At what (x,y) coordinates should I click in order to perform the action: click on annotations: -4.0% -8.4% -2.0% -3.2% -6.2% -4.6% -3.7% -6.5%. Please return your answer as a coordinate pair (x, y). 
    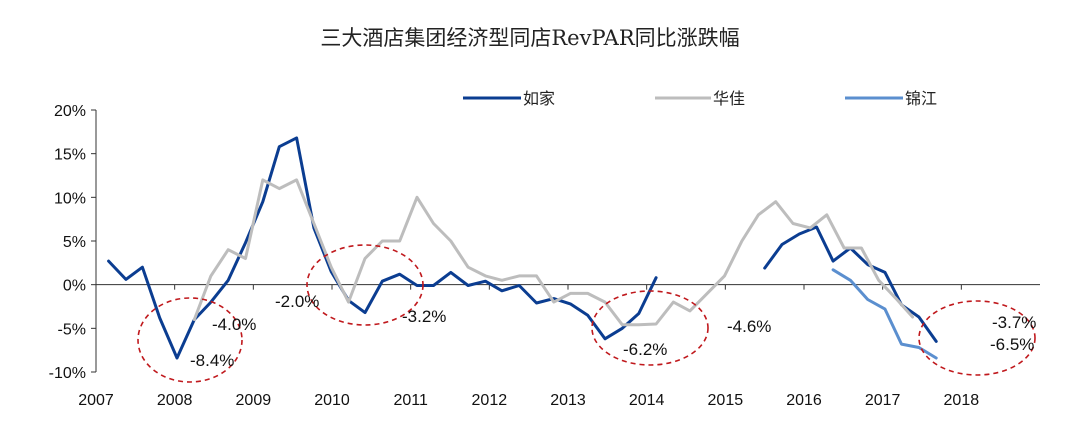
    Looking at the image, I should click on (613, 331).